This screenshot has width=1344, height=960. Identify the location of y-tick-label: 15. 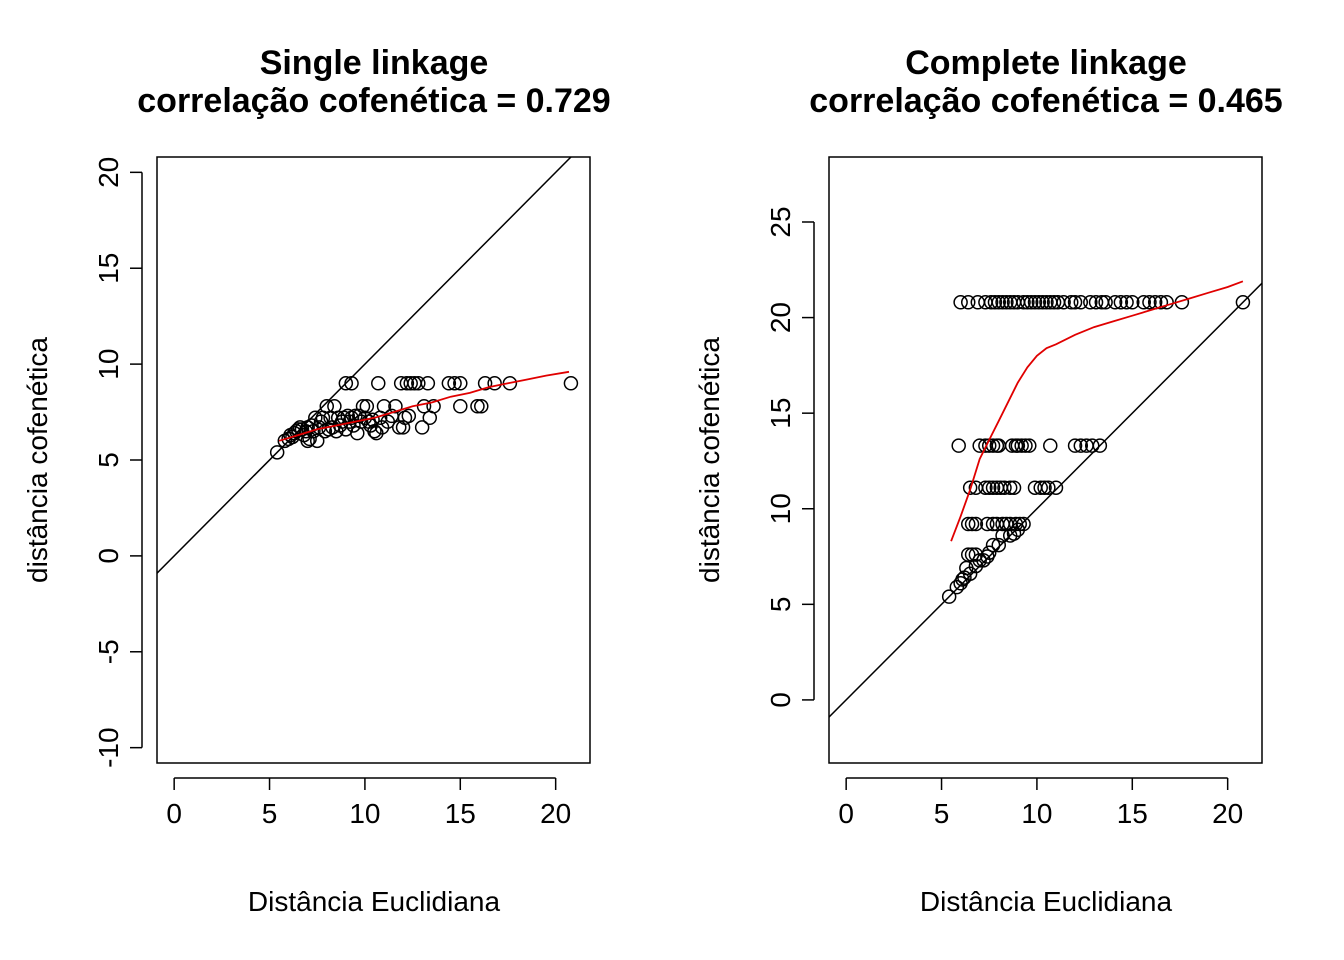
(780, 413).